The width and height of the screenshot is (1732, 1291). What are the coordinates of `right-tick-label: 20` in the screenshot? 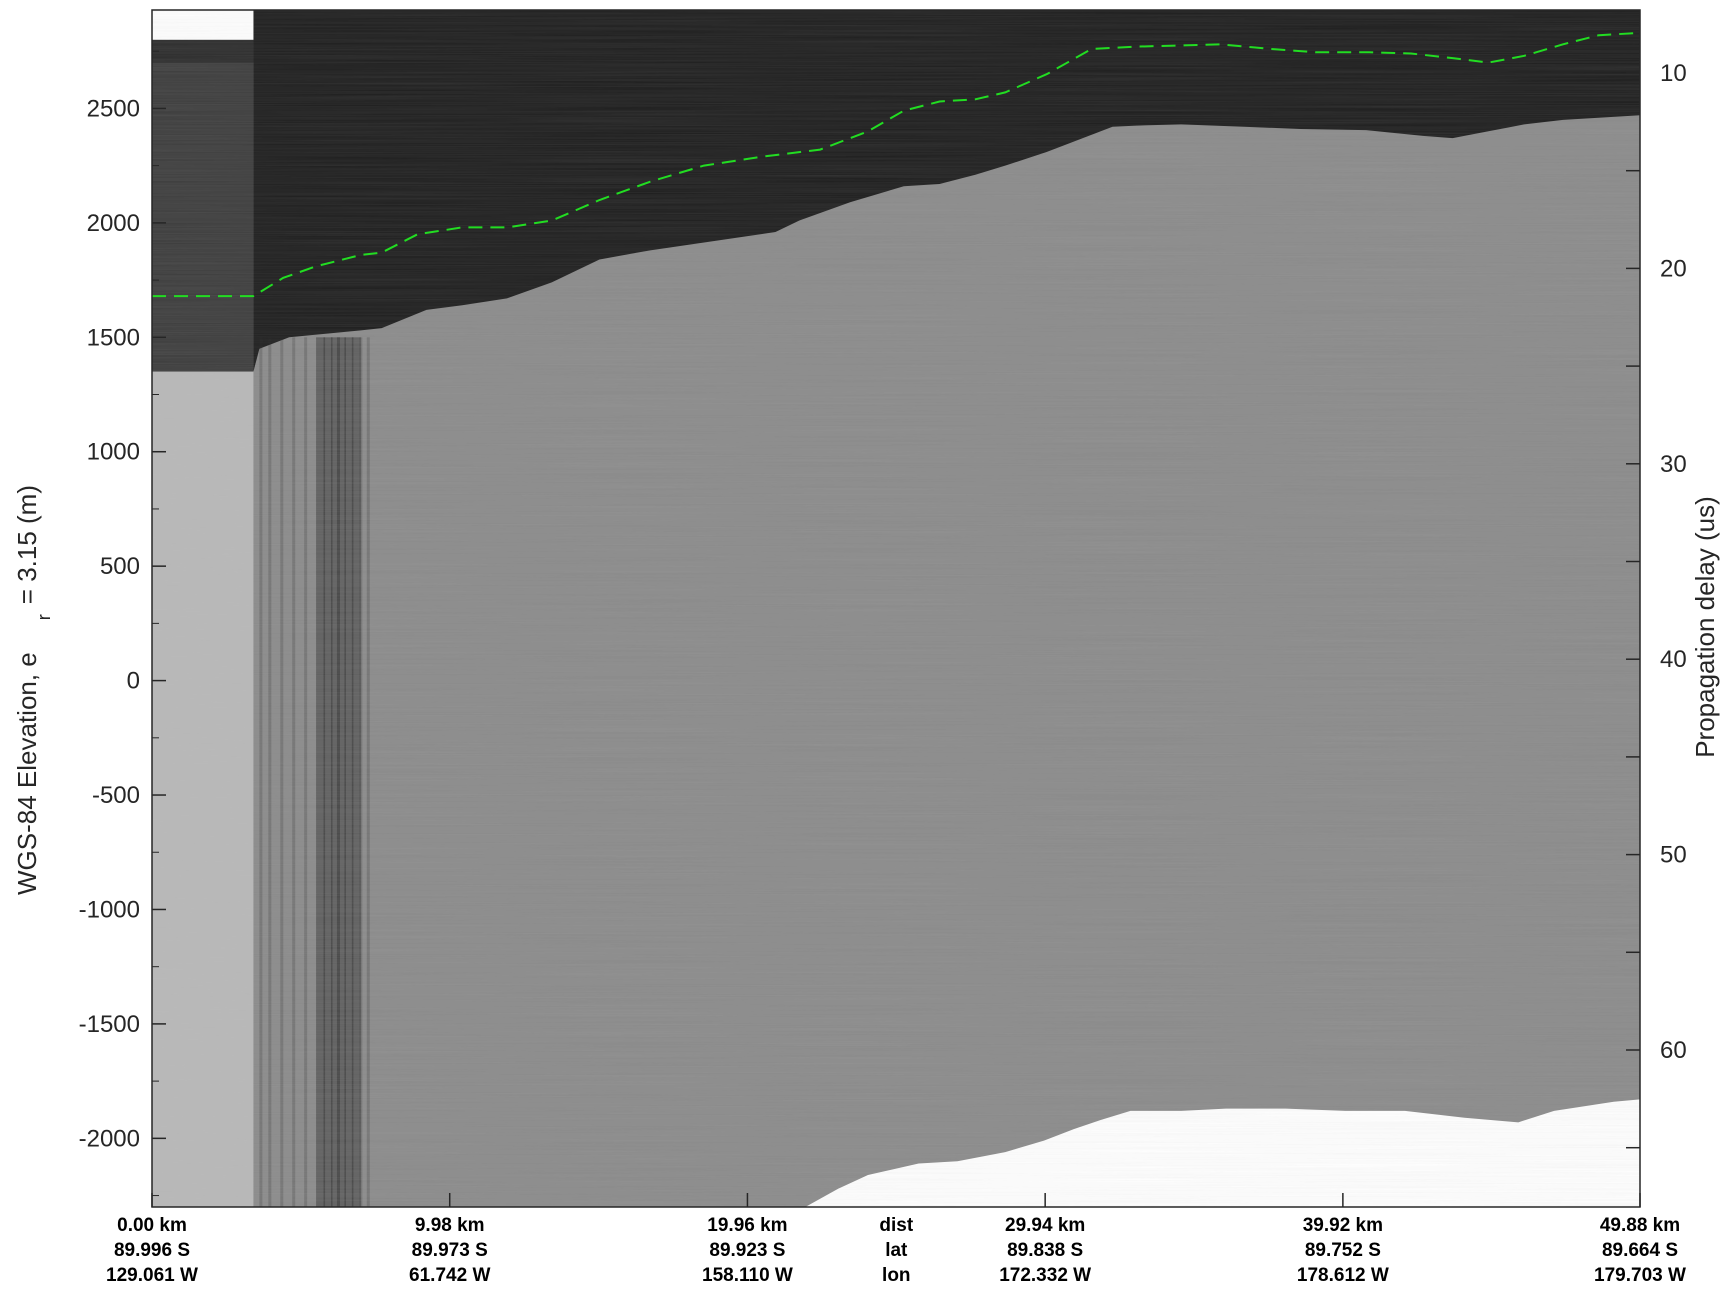 It's located at (1673, 268).